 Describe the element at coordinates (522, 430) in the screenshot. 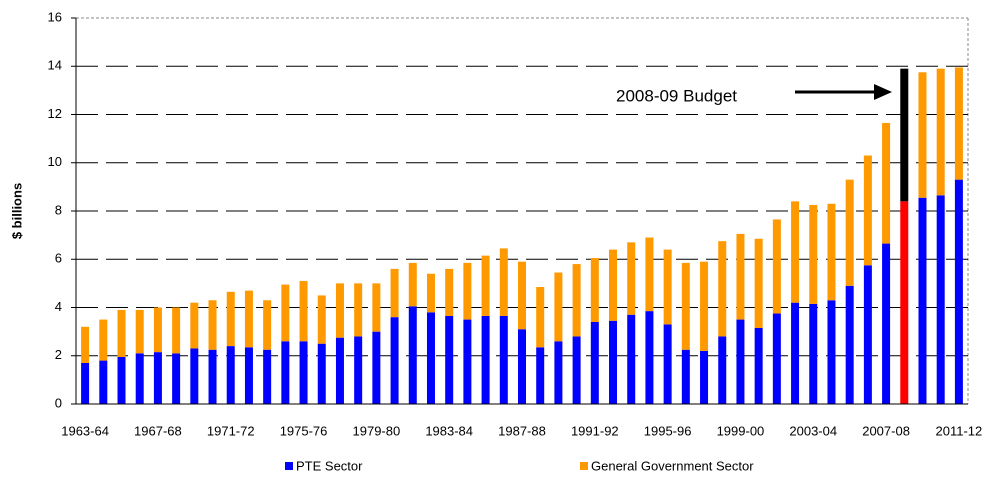

I see `x-tick-label: 1987-88` at that location.